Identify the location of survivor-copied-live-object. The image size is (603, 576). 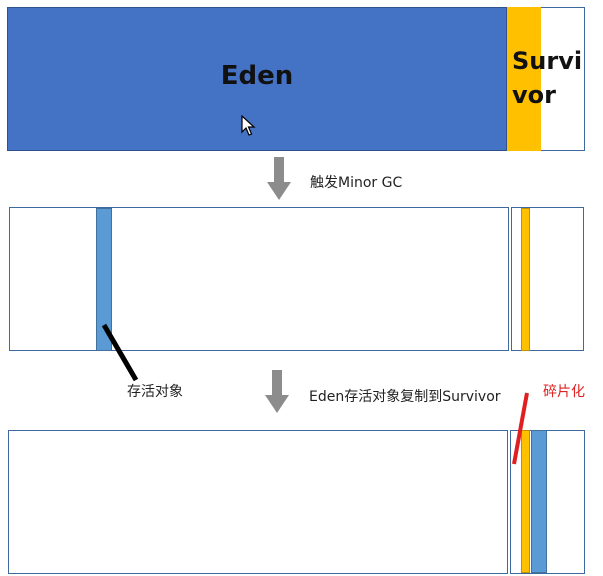
(539, 501).